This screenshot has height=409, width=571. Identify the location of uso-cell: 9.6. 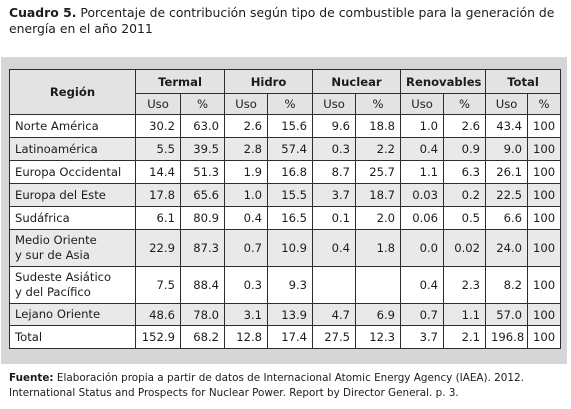
(334, 126).